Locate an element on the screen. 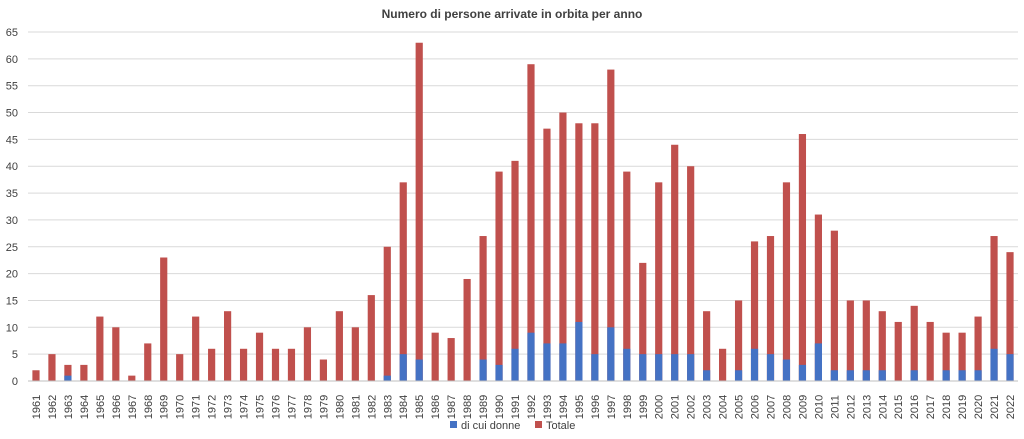  y-tick-label: 40 is located at coordinates (12, 167).